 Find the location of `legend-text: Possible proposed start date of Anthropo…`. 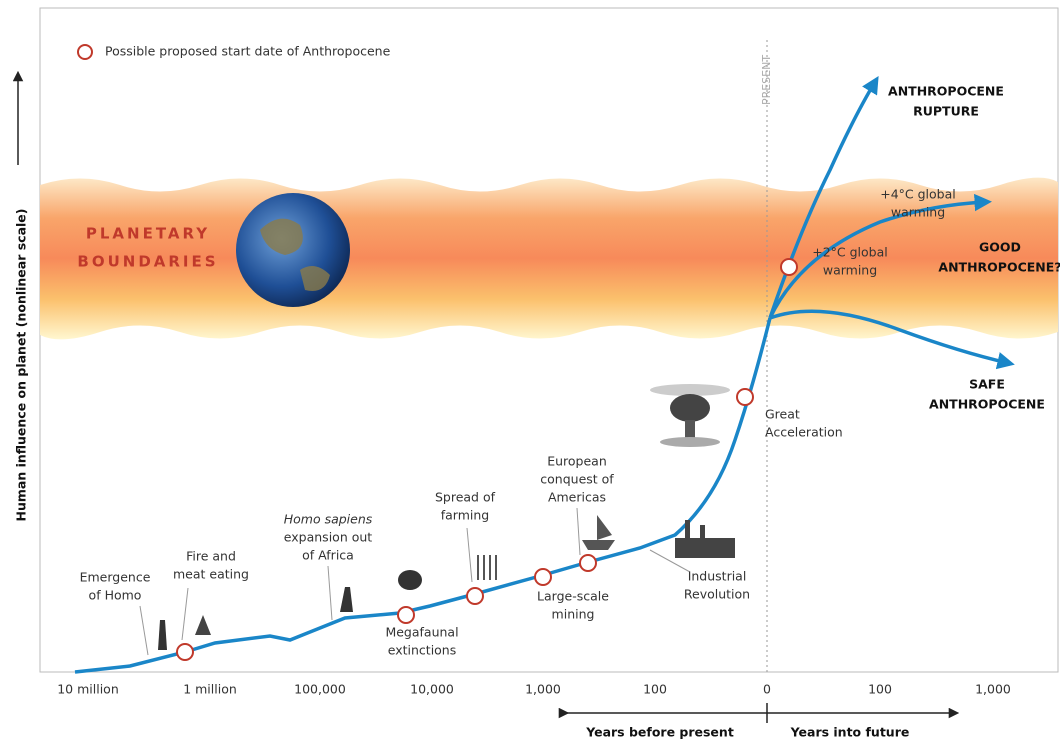

legend-text: Possible proposed start date of Anthropo… is located at coordinates (248, 51).